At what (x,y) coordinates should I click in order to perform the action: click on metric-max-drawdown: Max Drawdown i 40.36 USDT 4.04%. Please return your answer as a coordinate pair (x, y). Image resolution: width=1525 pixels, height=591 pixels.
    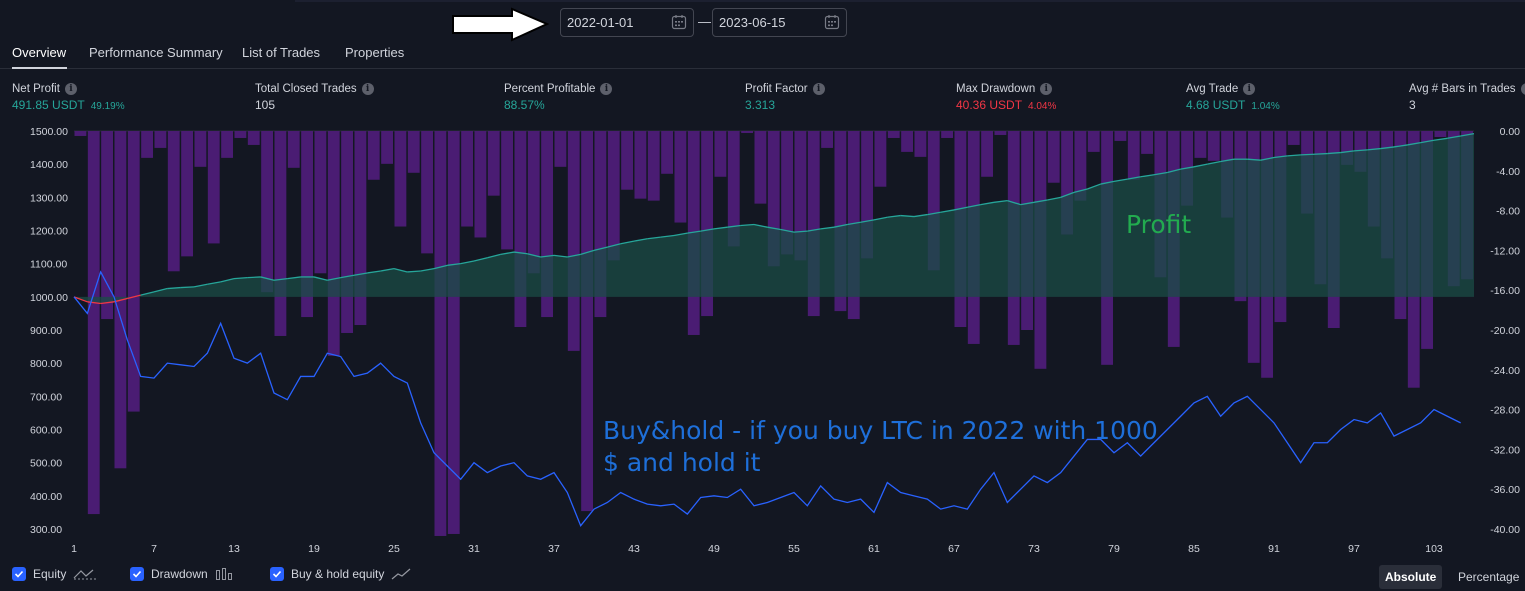
    Looking at the image, I should click on (1006, 97).